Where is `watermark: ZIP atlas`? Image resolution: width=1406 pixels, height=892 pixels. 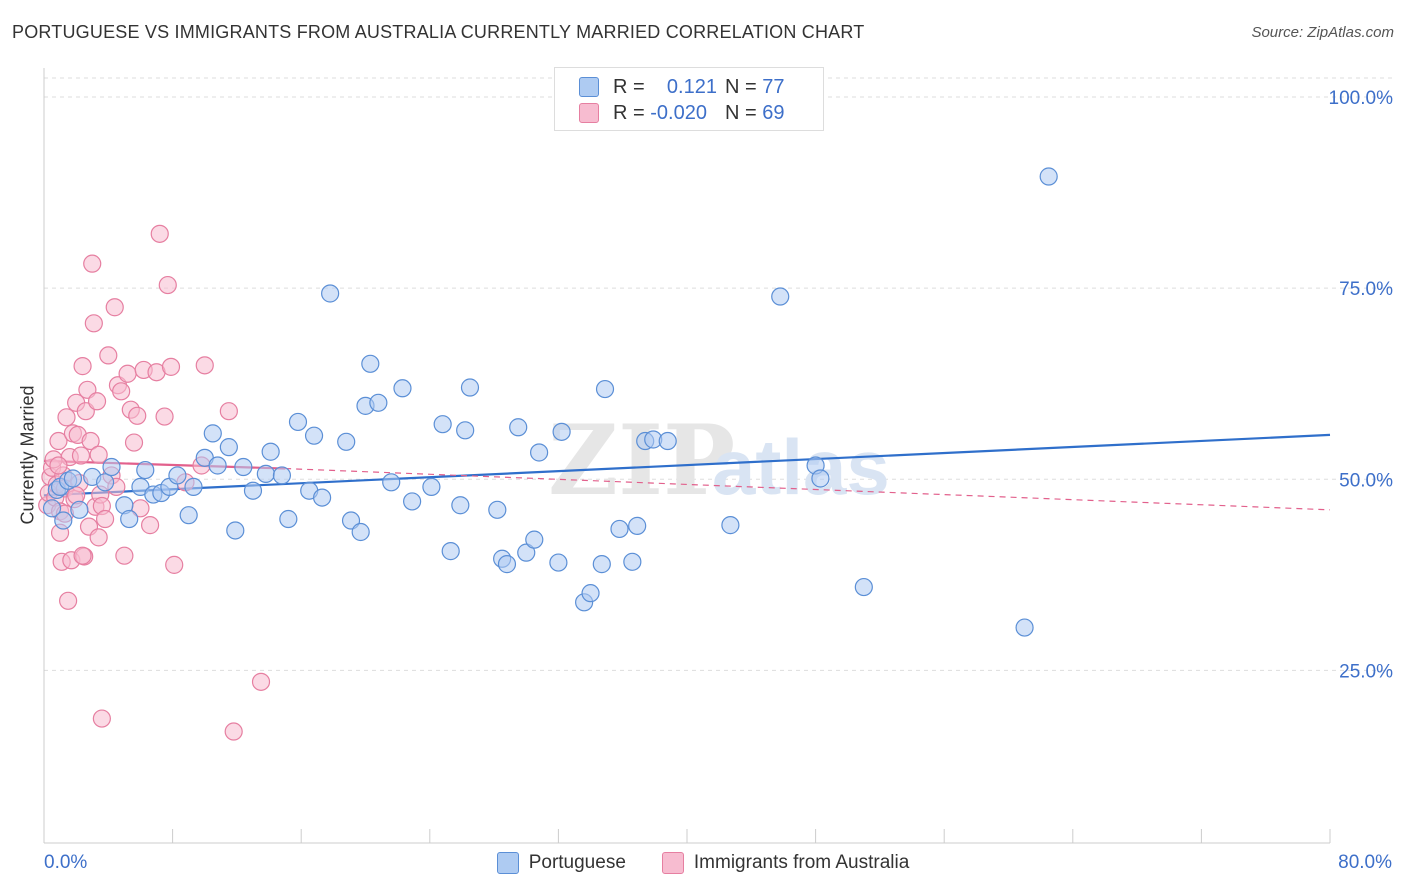
watermark: ZIP atlas is located at coordinates (719, 460).